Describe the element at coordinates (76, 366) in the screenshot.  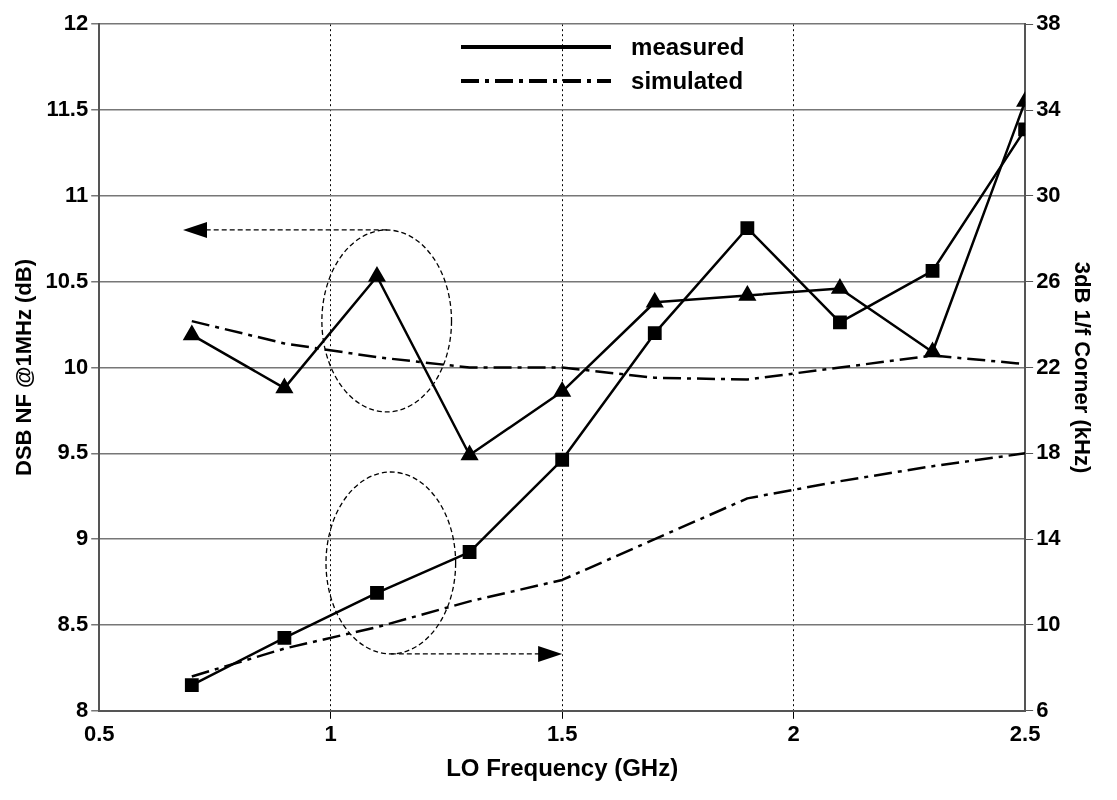
I see `y-tick-label: 10` at that location.